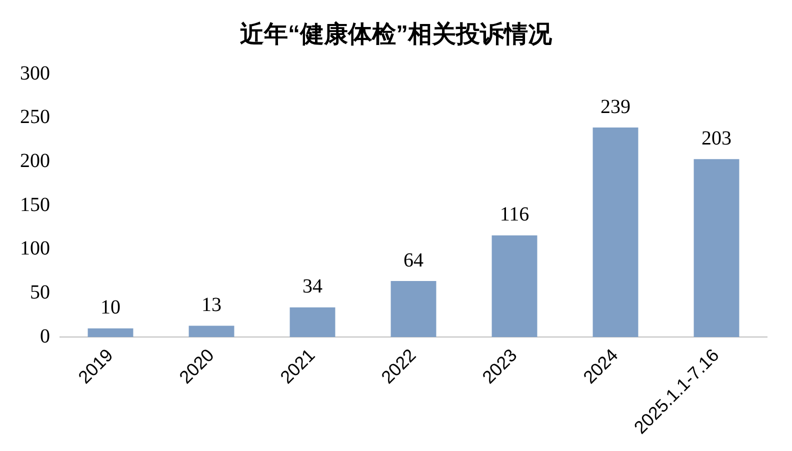 Image resolution: width=792 pixels, height=451 pixels. I want to click on data-label: 34, so click(312, 287).